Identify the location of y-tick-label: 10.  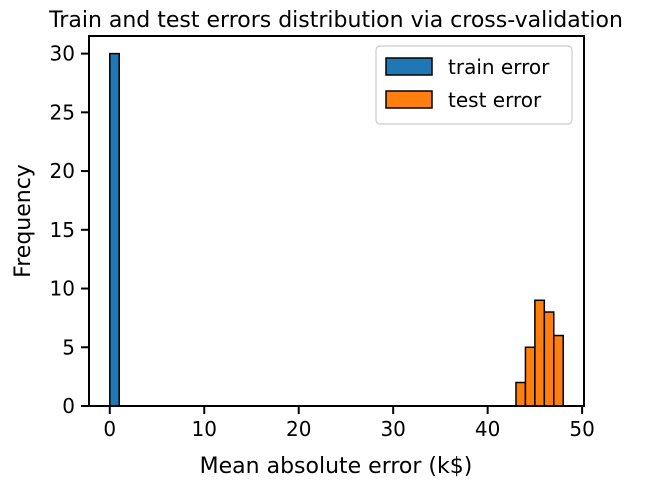
(62, 289).